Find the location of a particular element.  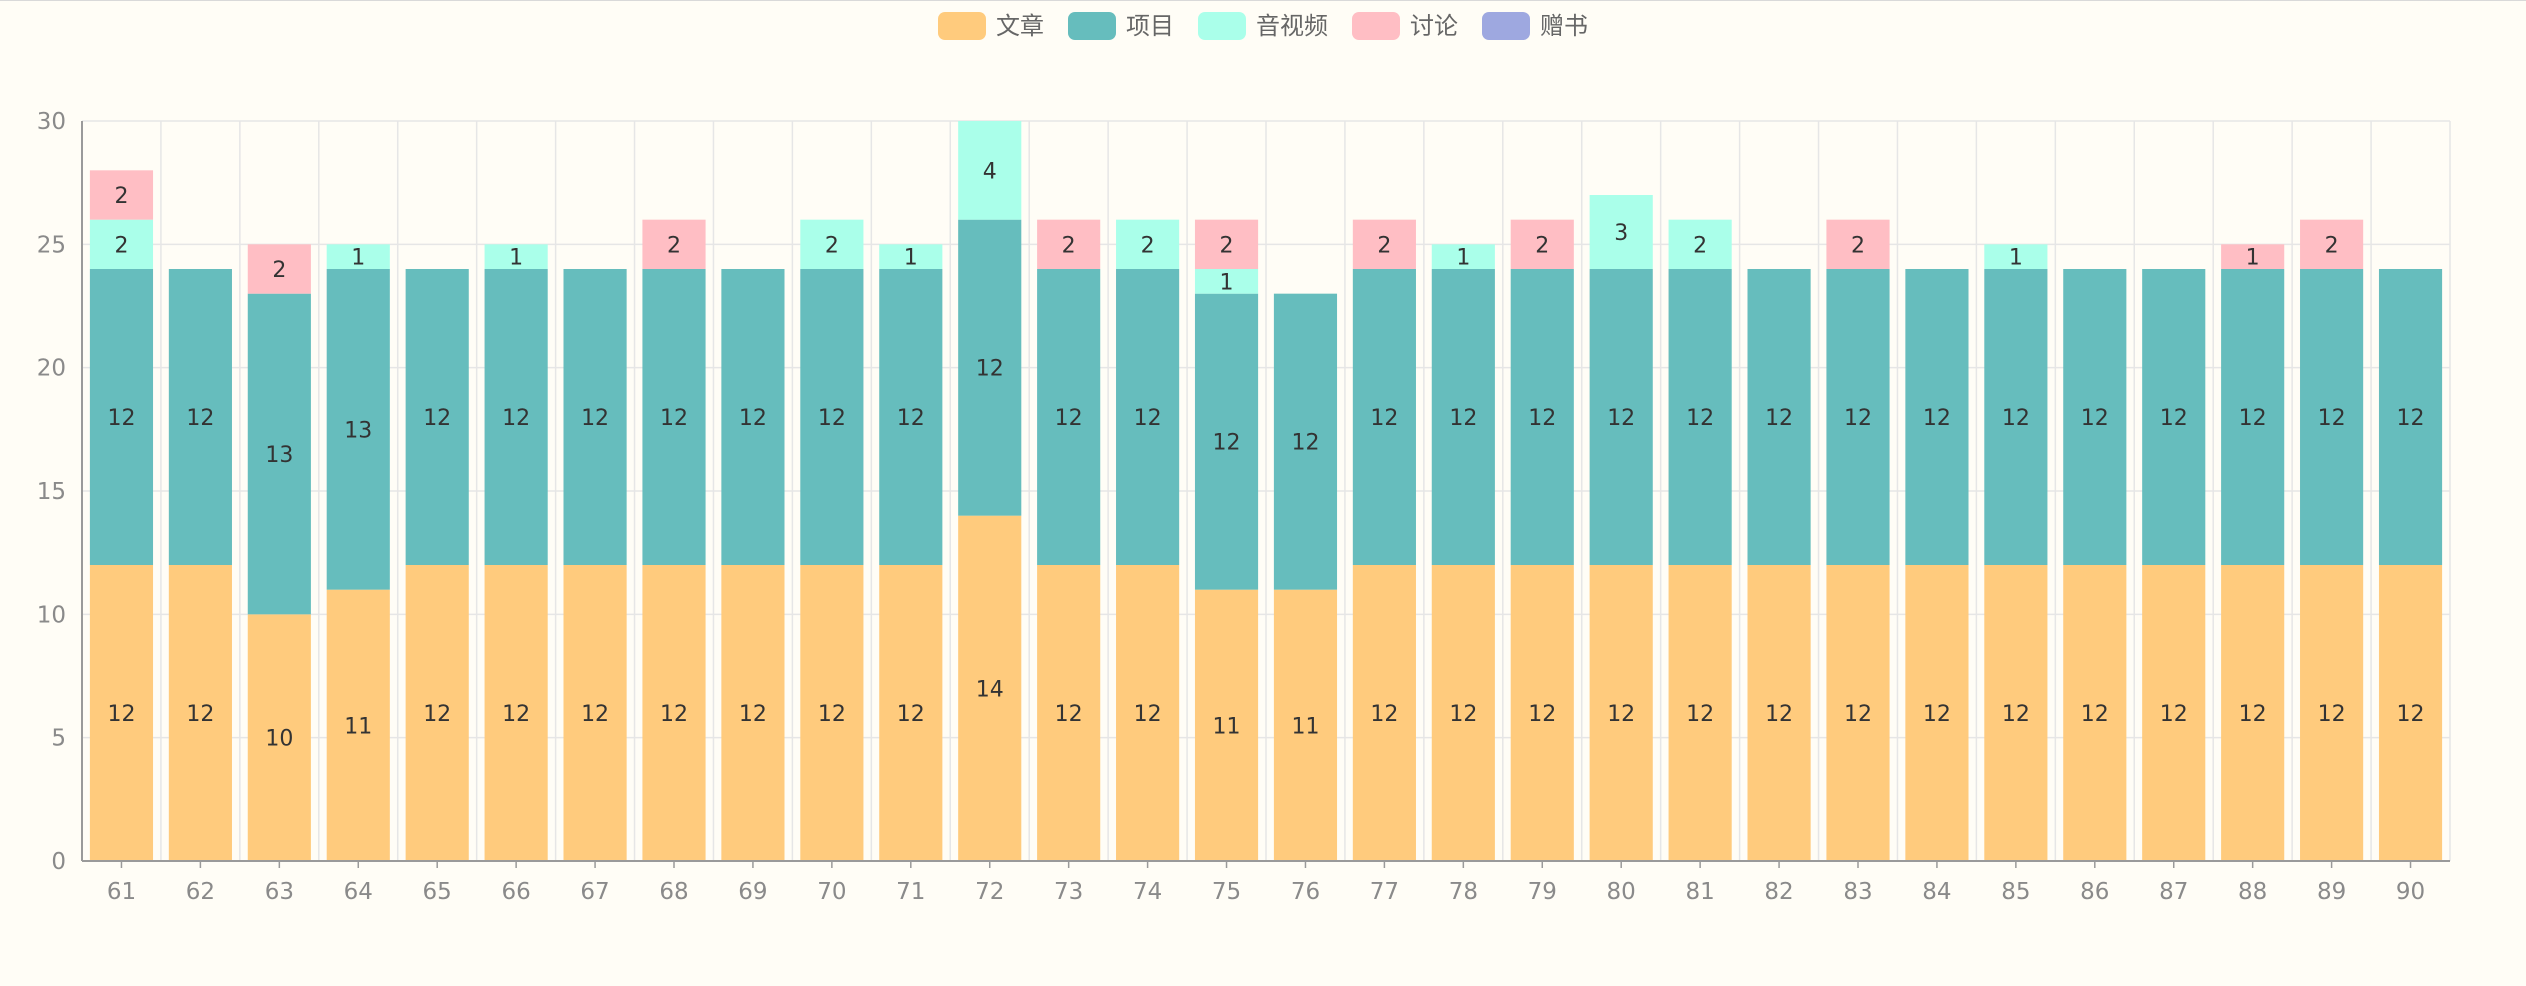

y-tick-label: 20 is located at coordinates (51, 369).